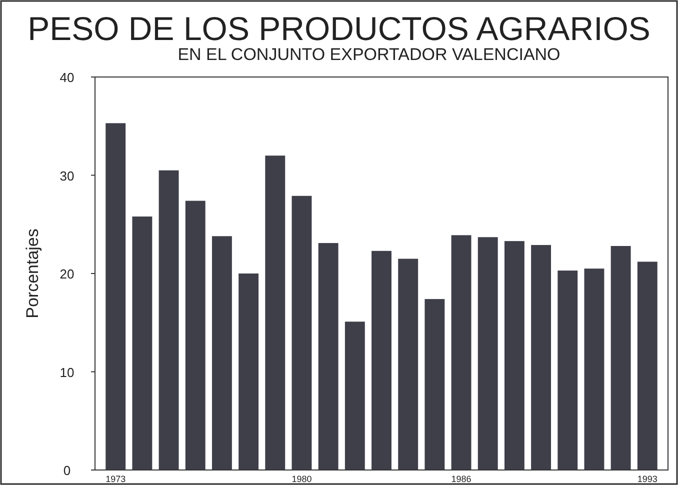 The image size is (678, 485). I want to click on chart-subtitle: EN EL CONJUNTO EXPORTADOR VALENCIANO, so click(369, 54).